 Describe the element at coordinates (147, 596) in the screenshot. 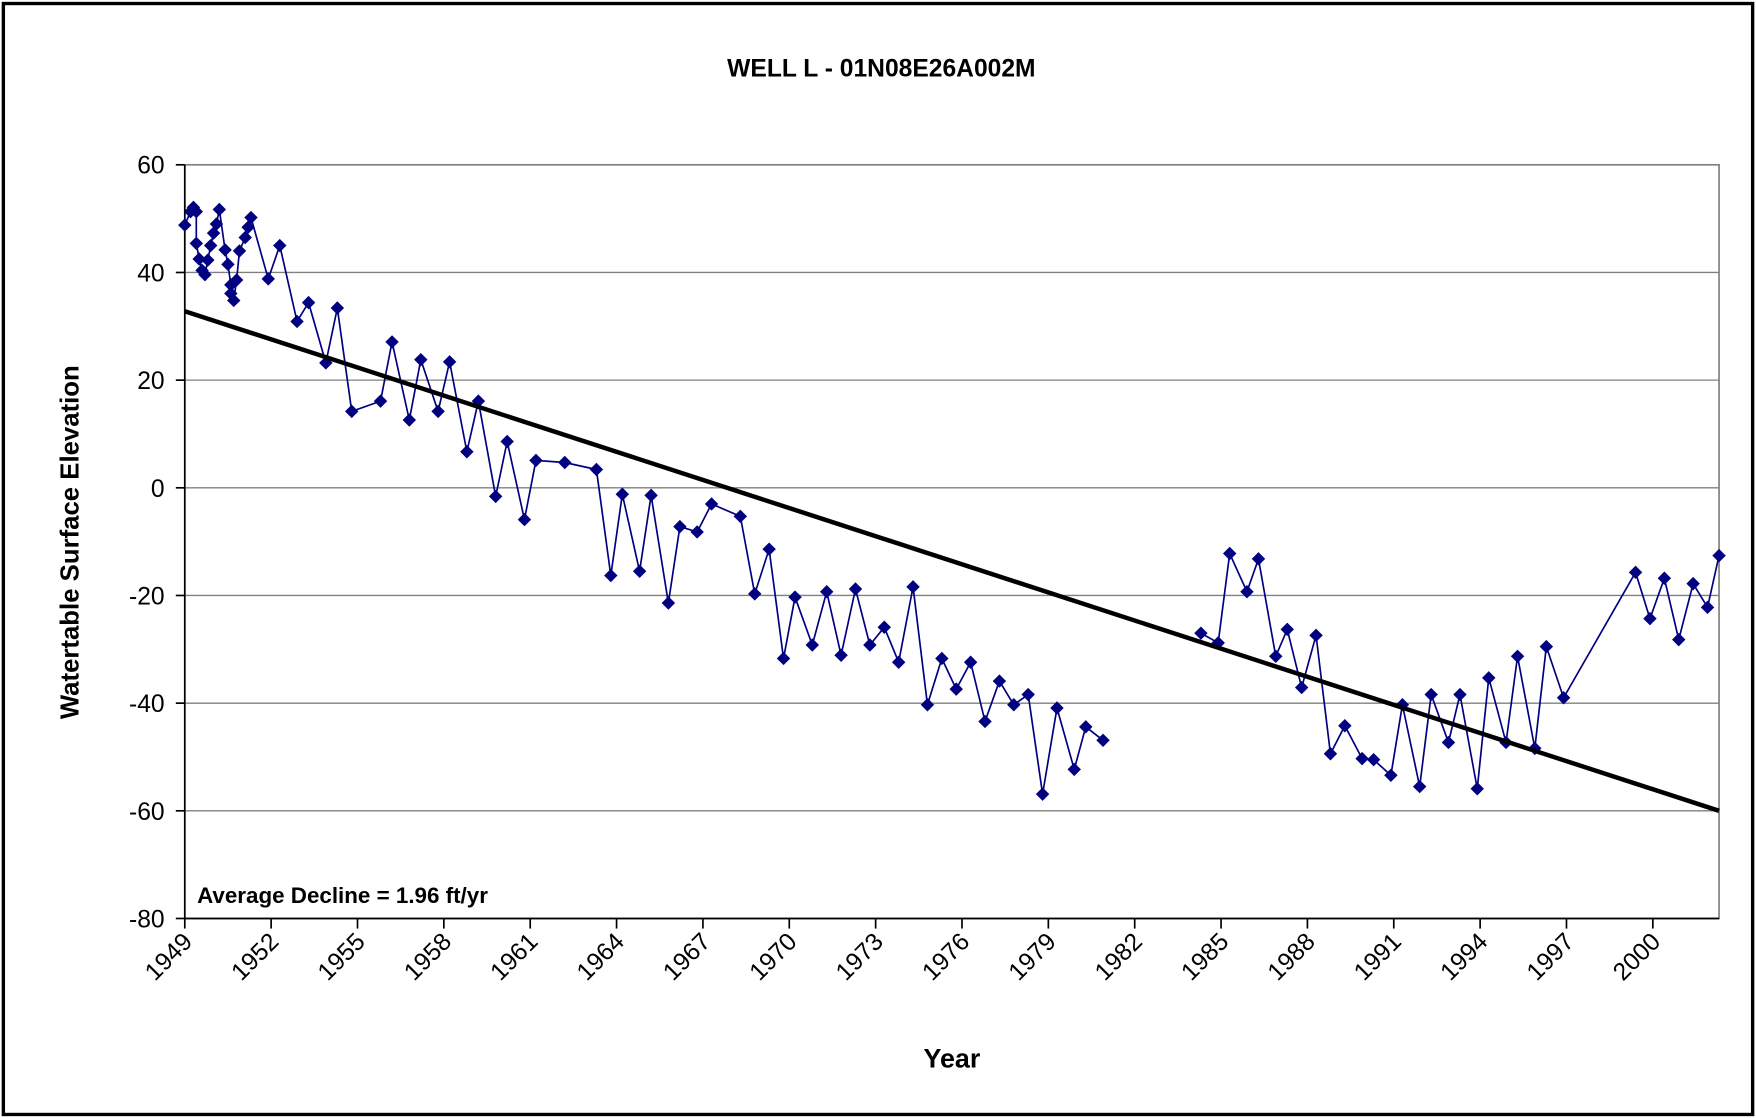

I see `y-tick-label: -20` at that location.